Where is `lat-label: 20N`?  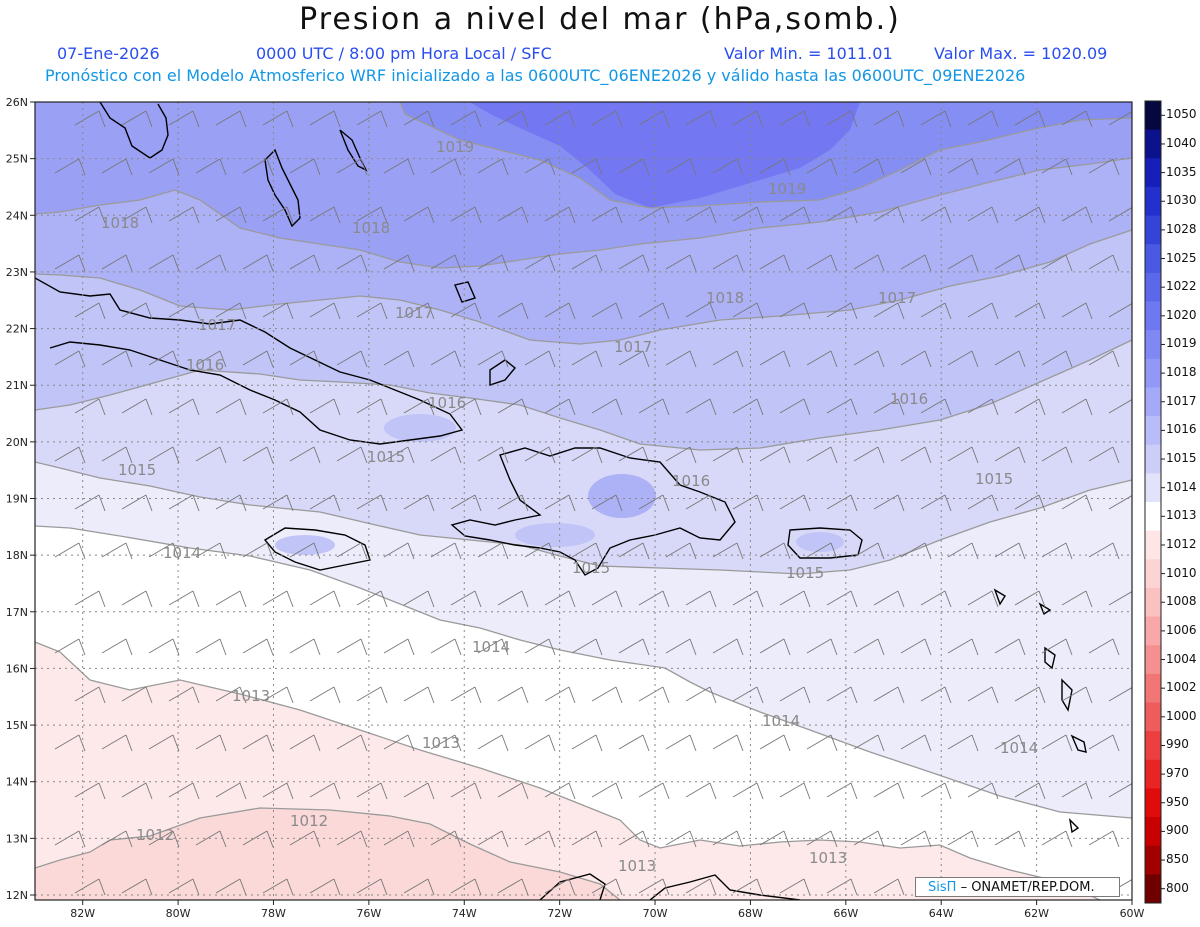 lat-label: 20N is located at coordinates (17, 442).